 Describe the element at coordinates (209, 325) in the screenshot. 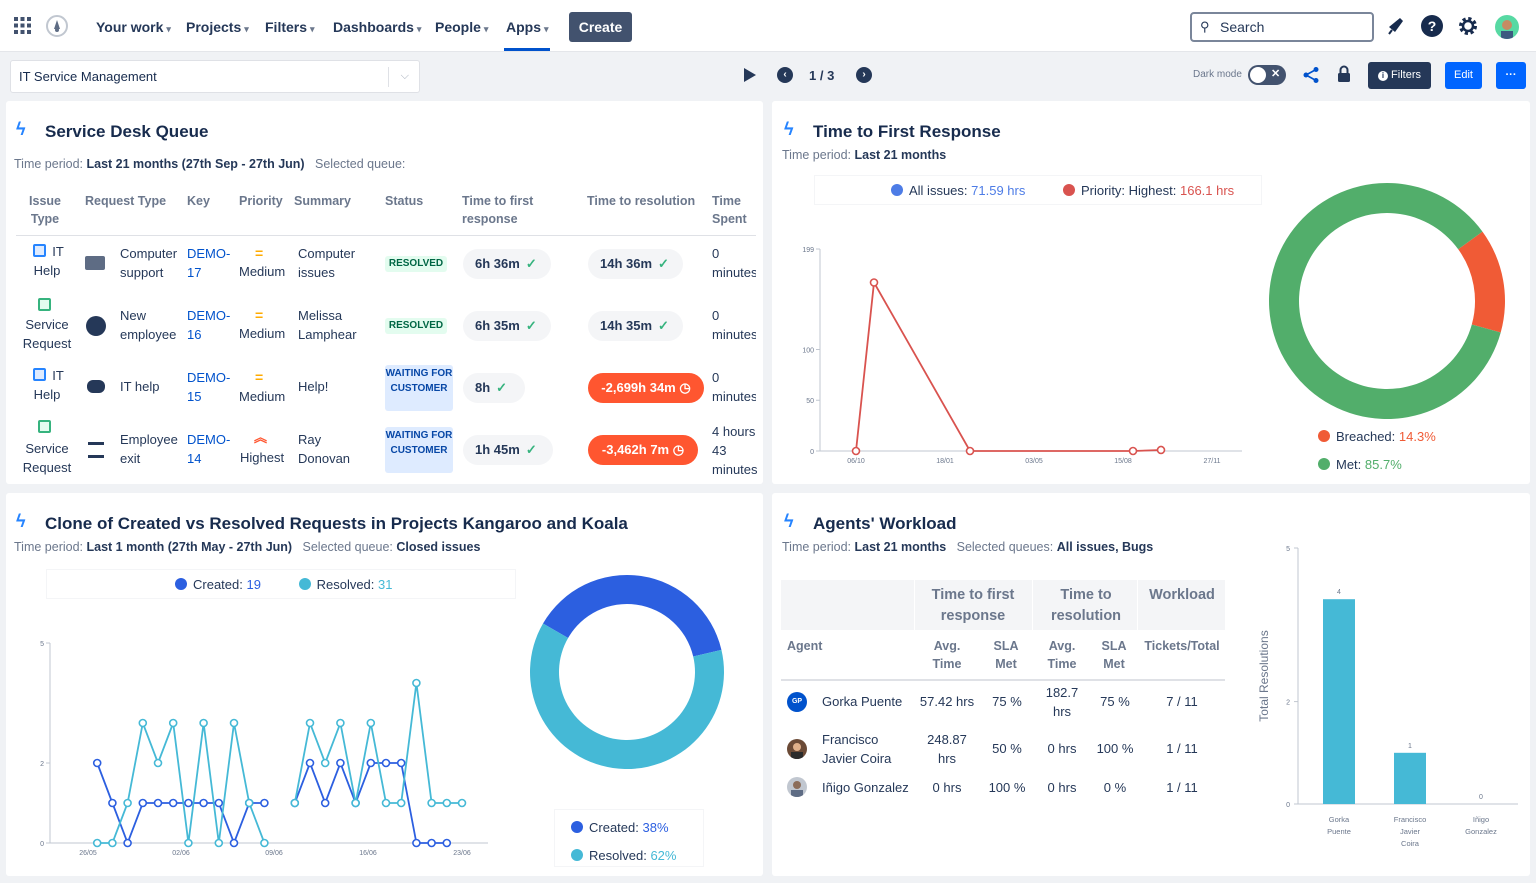

I see `issue-key-link: DEMO-16` at that location.